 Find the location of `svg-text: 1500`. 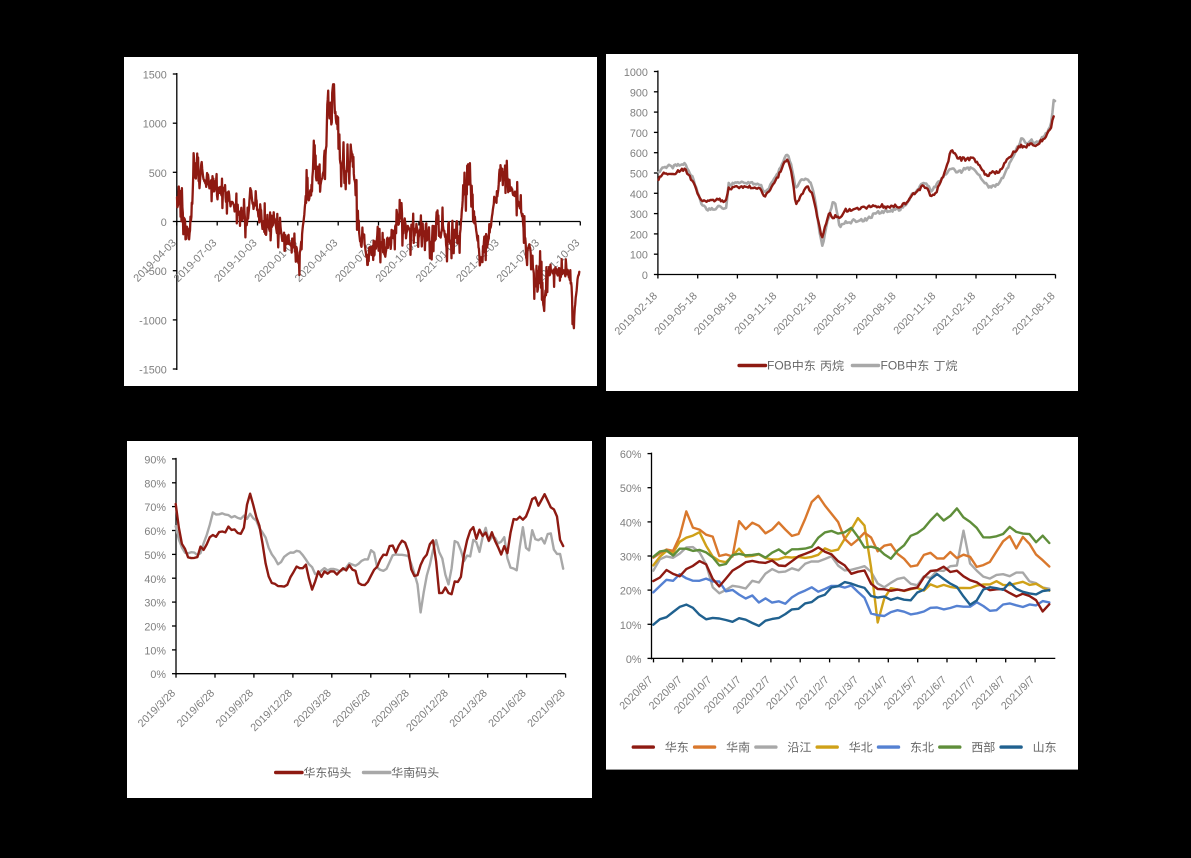

svg-text: 1500 is located at coordinates (154, 75).